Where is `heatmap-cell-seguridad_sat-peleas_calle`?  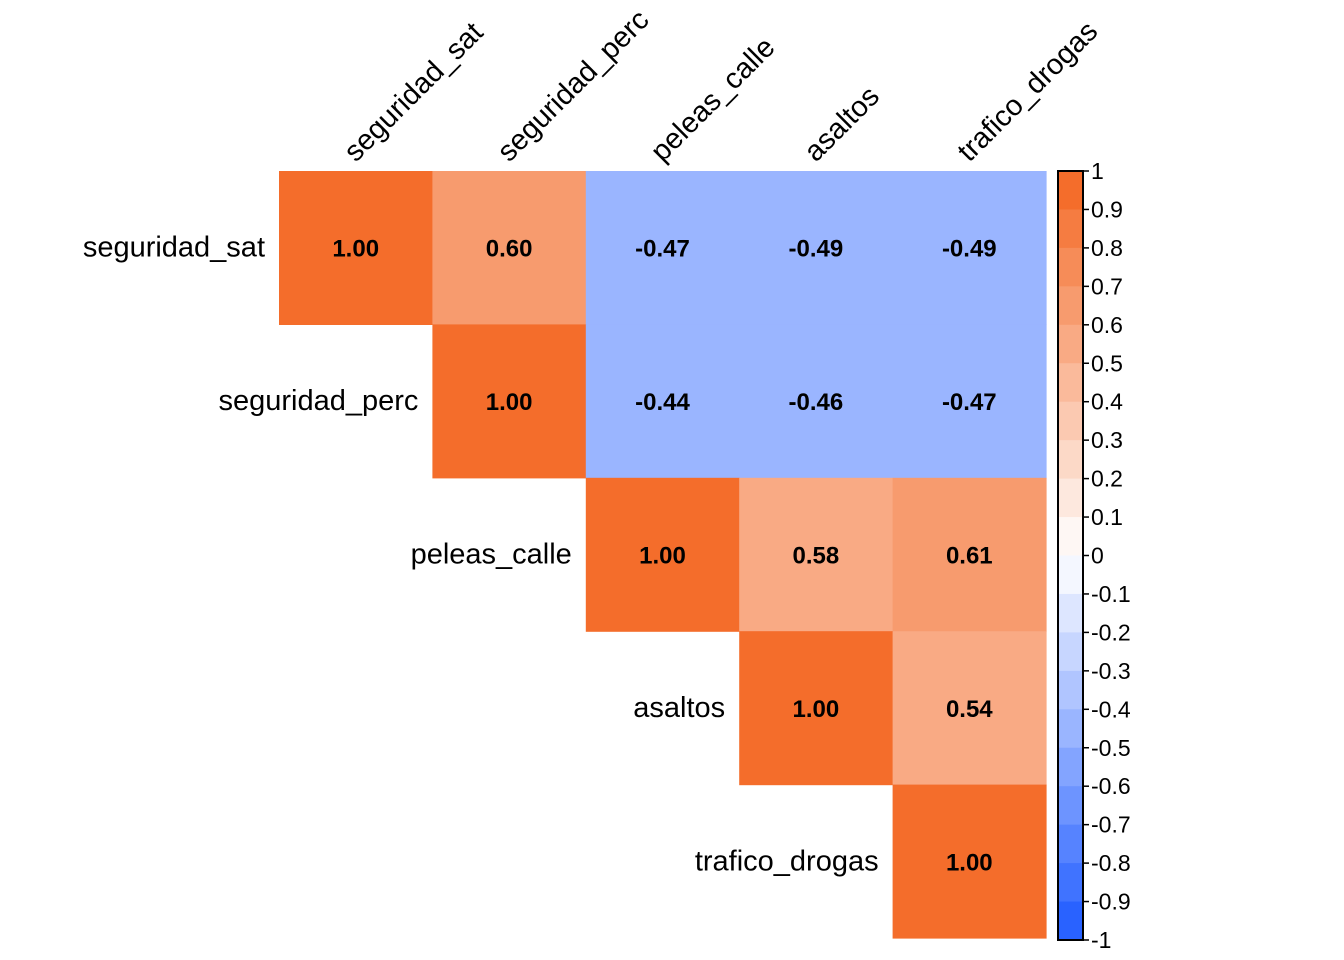 heatmap-cell-seguridad_sat-peleas_calle is located at coordinates (662, 248).